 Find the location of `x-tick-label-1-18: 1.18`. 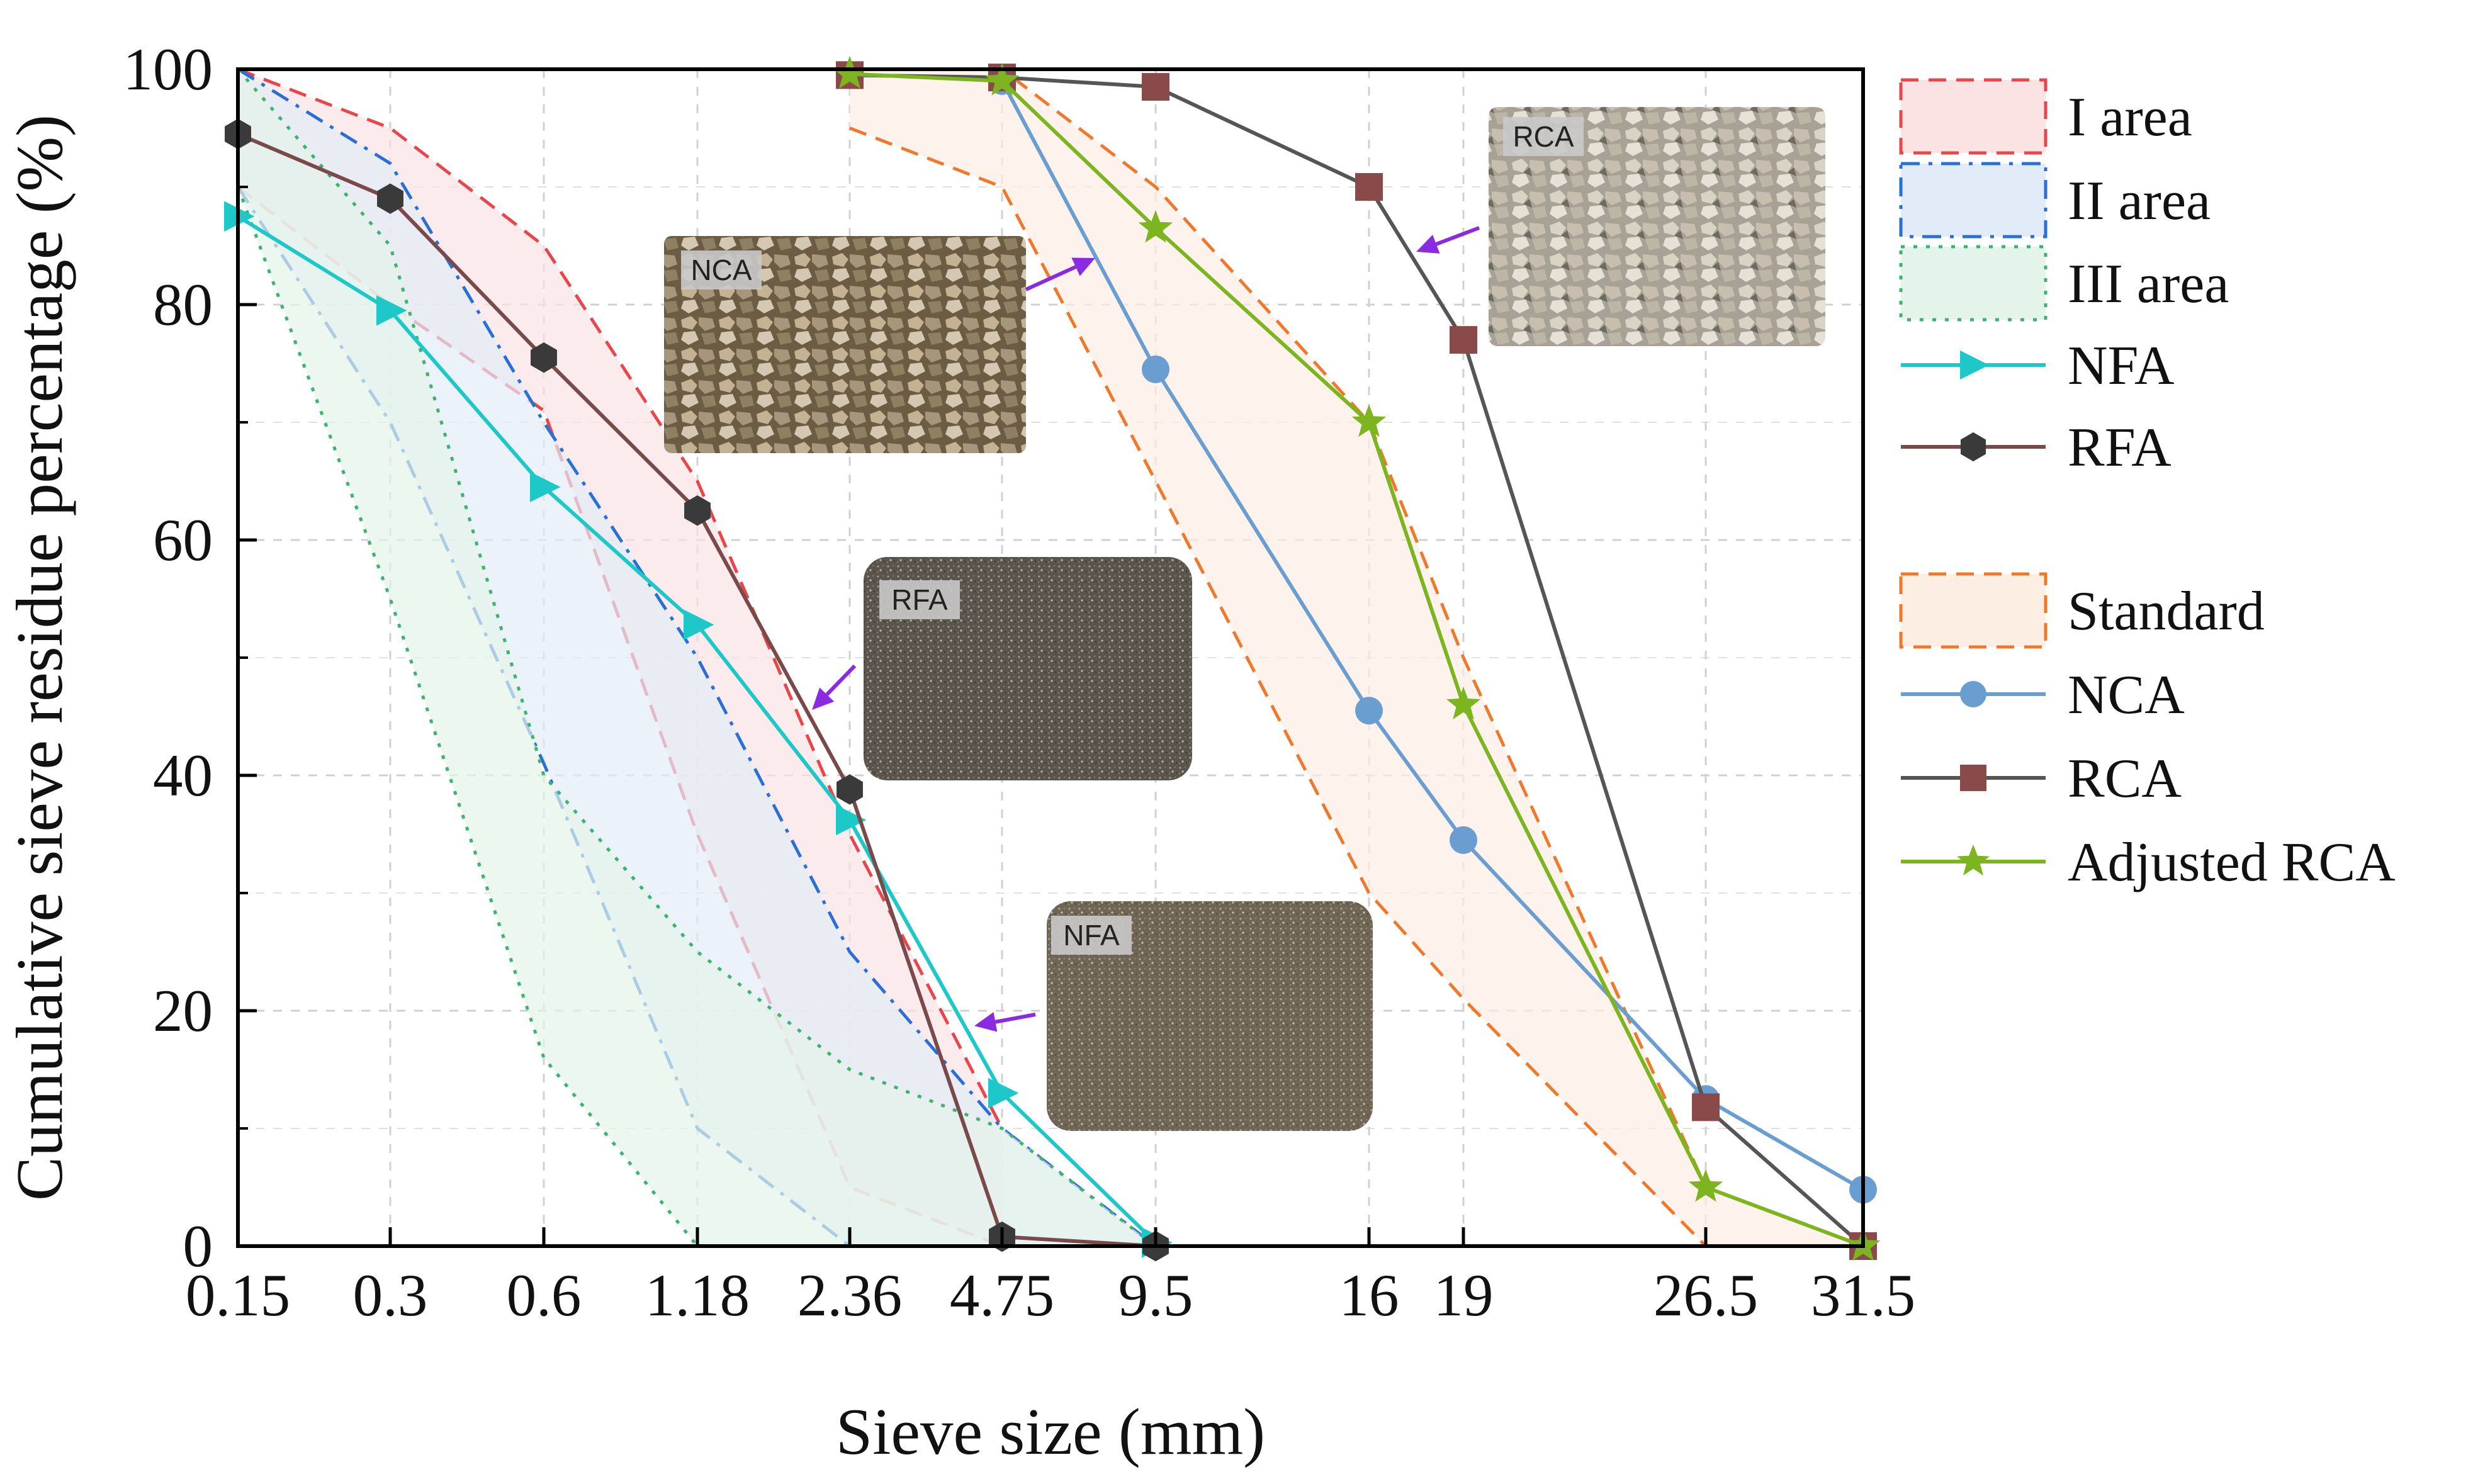

x-tick-label-1-18: 1.18 is located at coordinates (697, 1295).